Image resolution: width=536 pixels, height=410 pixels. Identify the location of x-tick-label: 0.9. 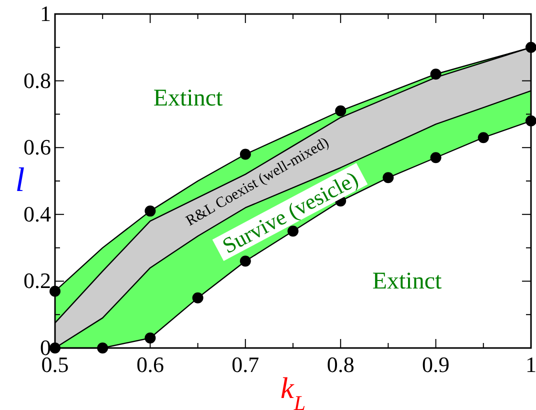
(436, 364).